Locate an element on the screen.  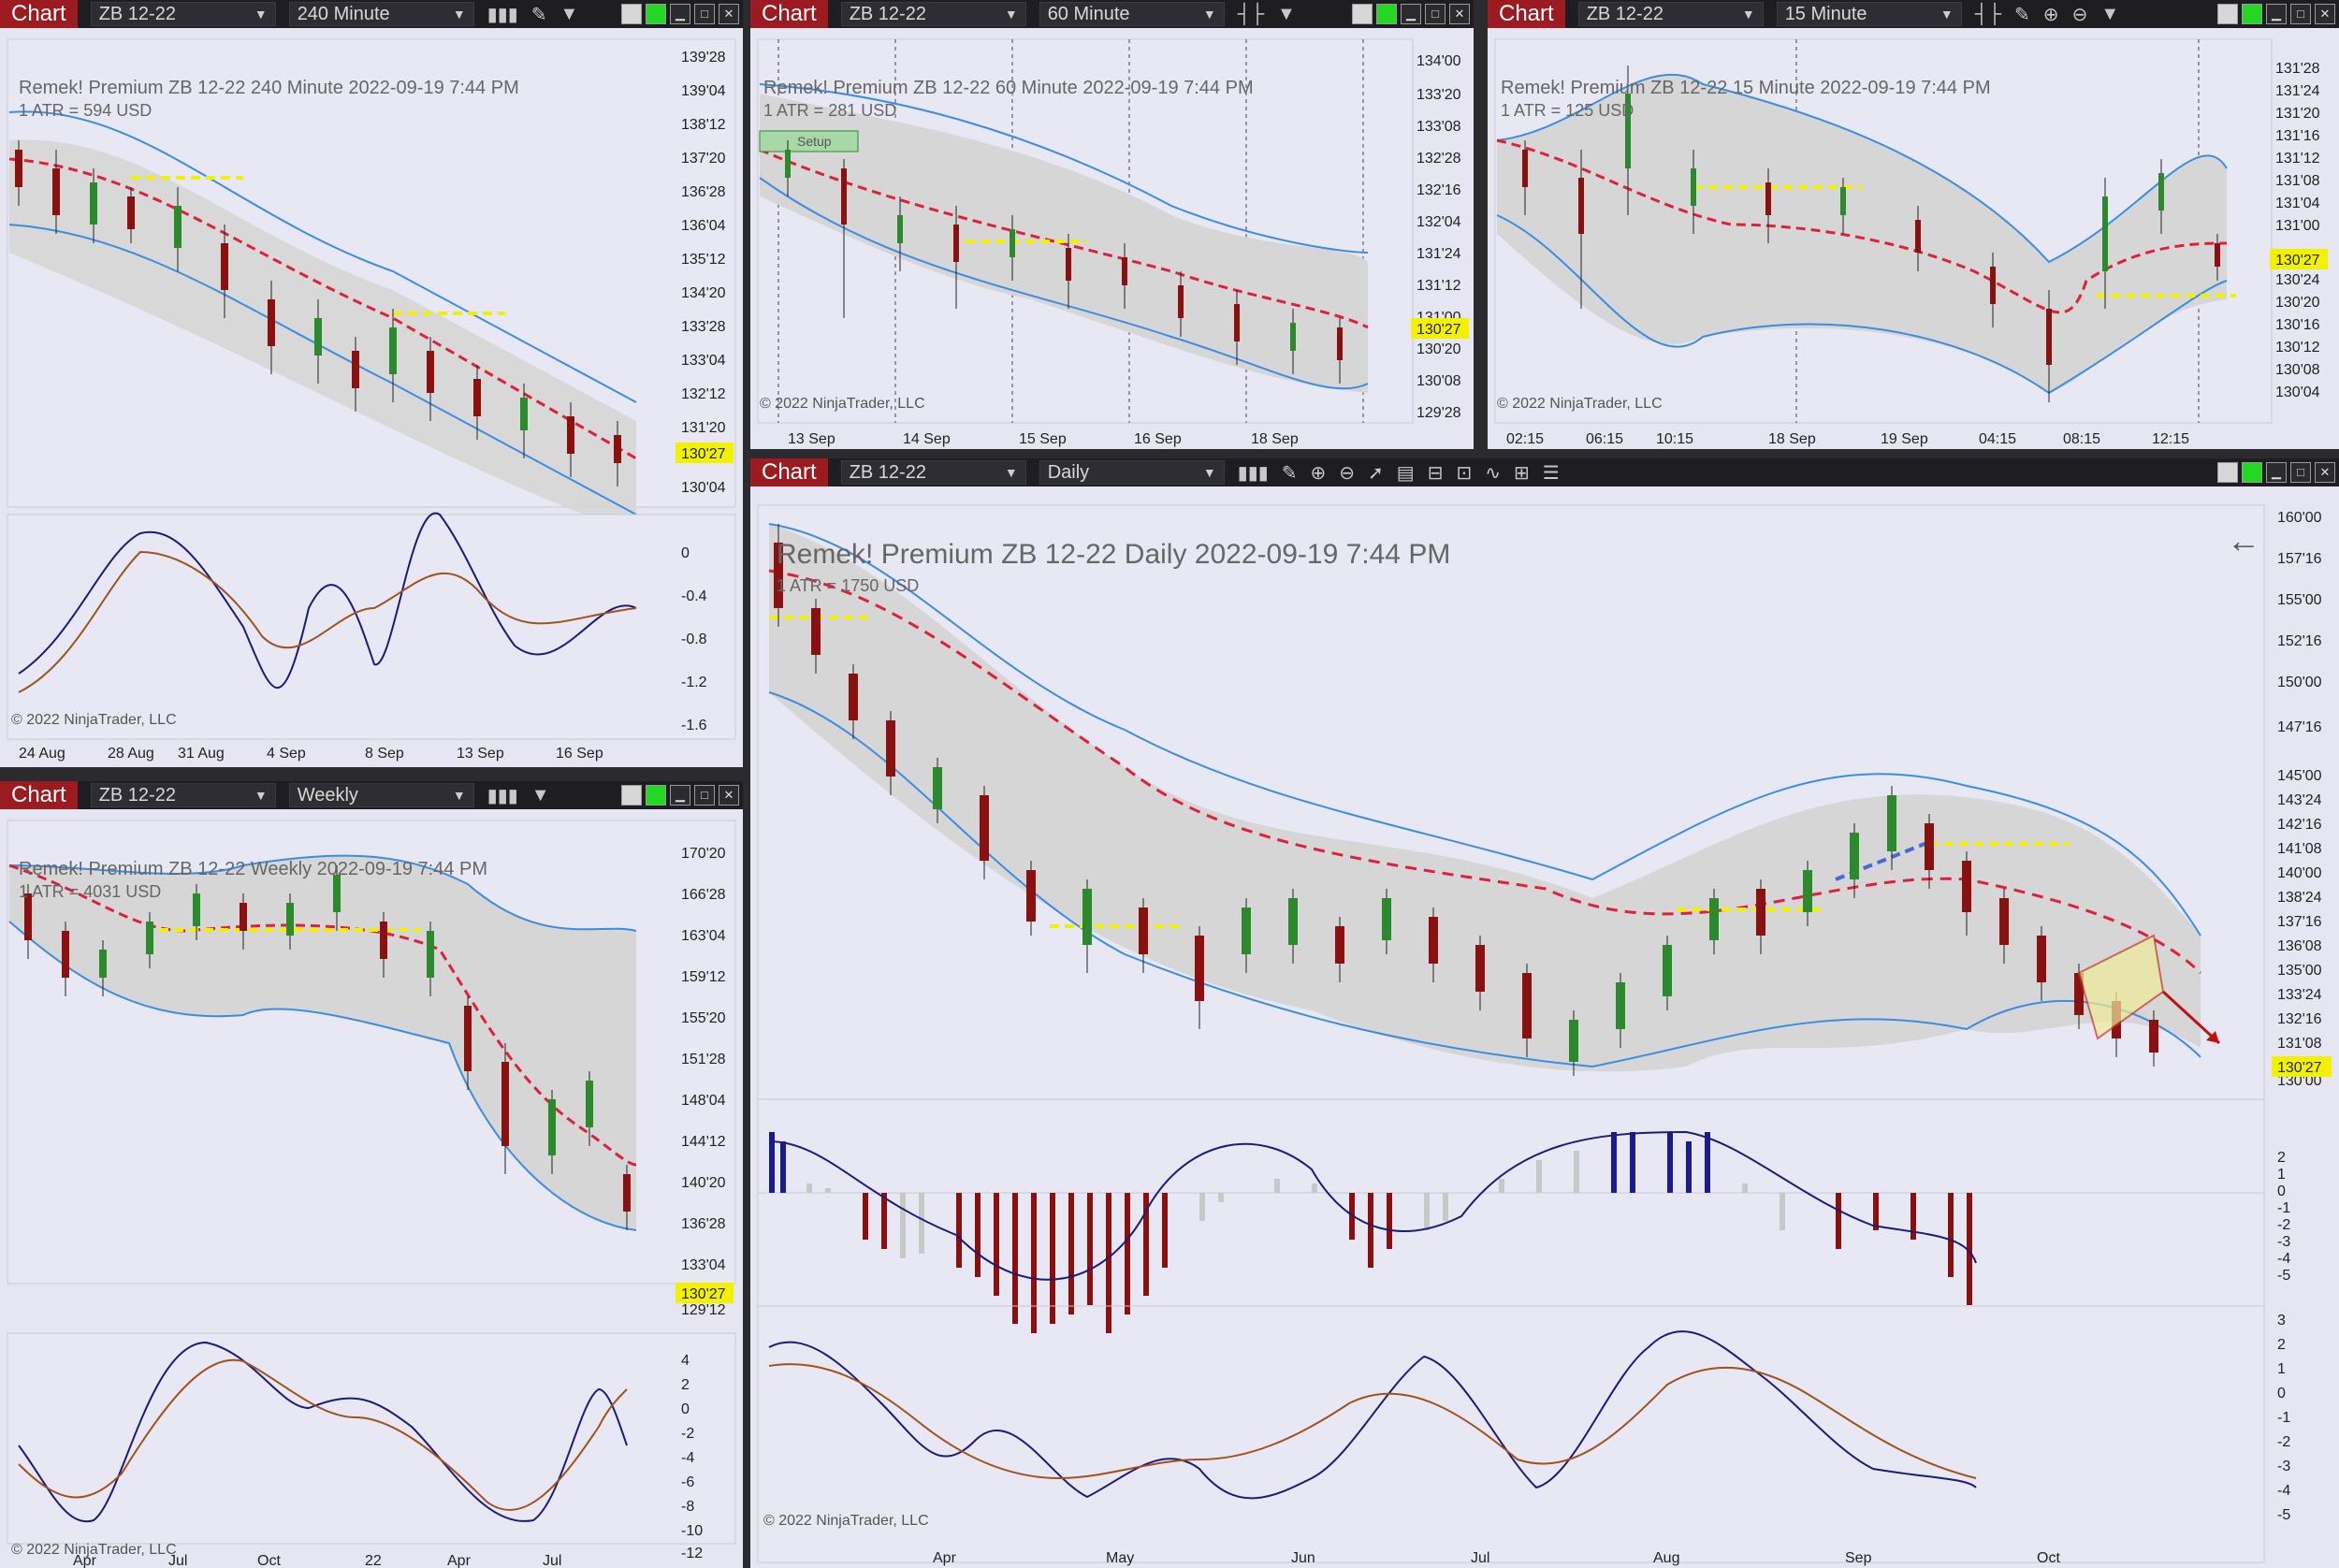
svg-text: 157'16 is located at coordinates (2299, 559).